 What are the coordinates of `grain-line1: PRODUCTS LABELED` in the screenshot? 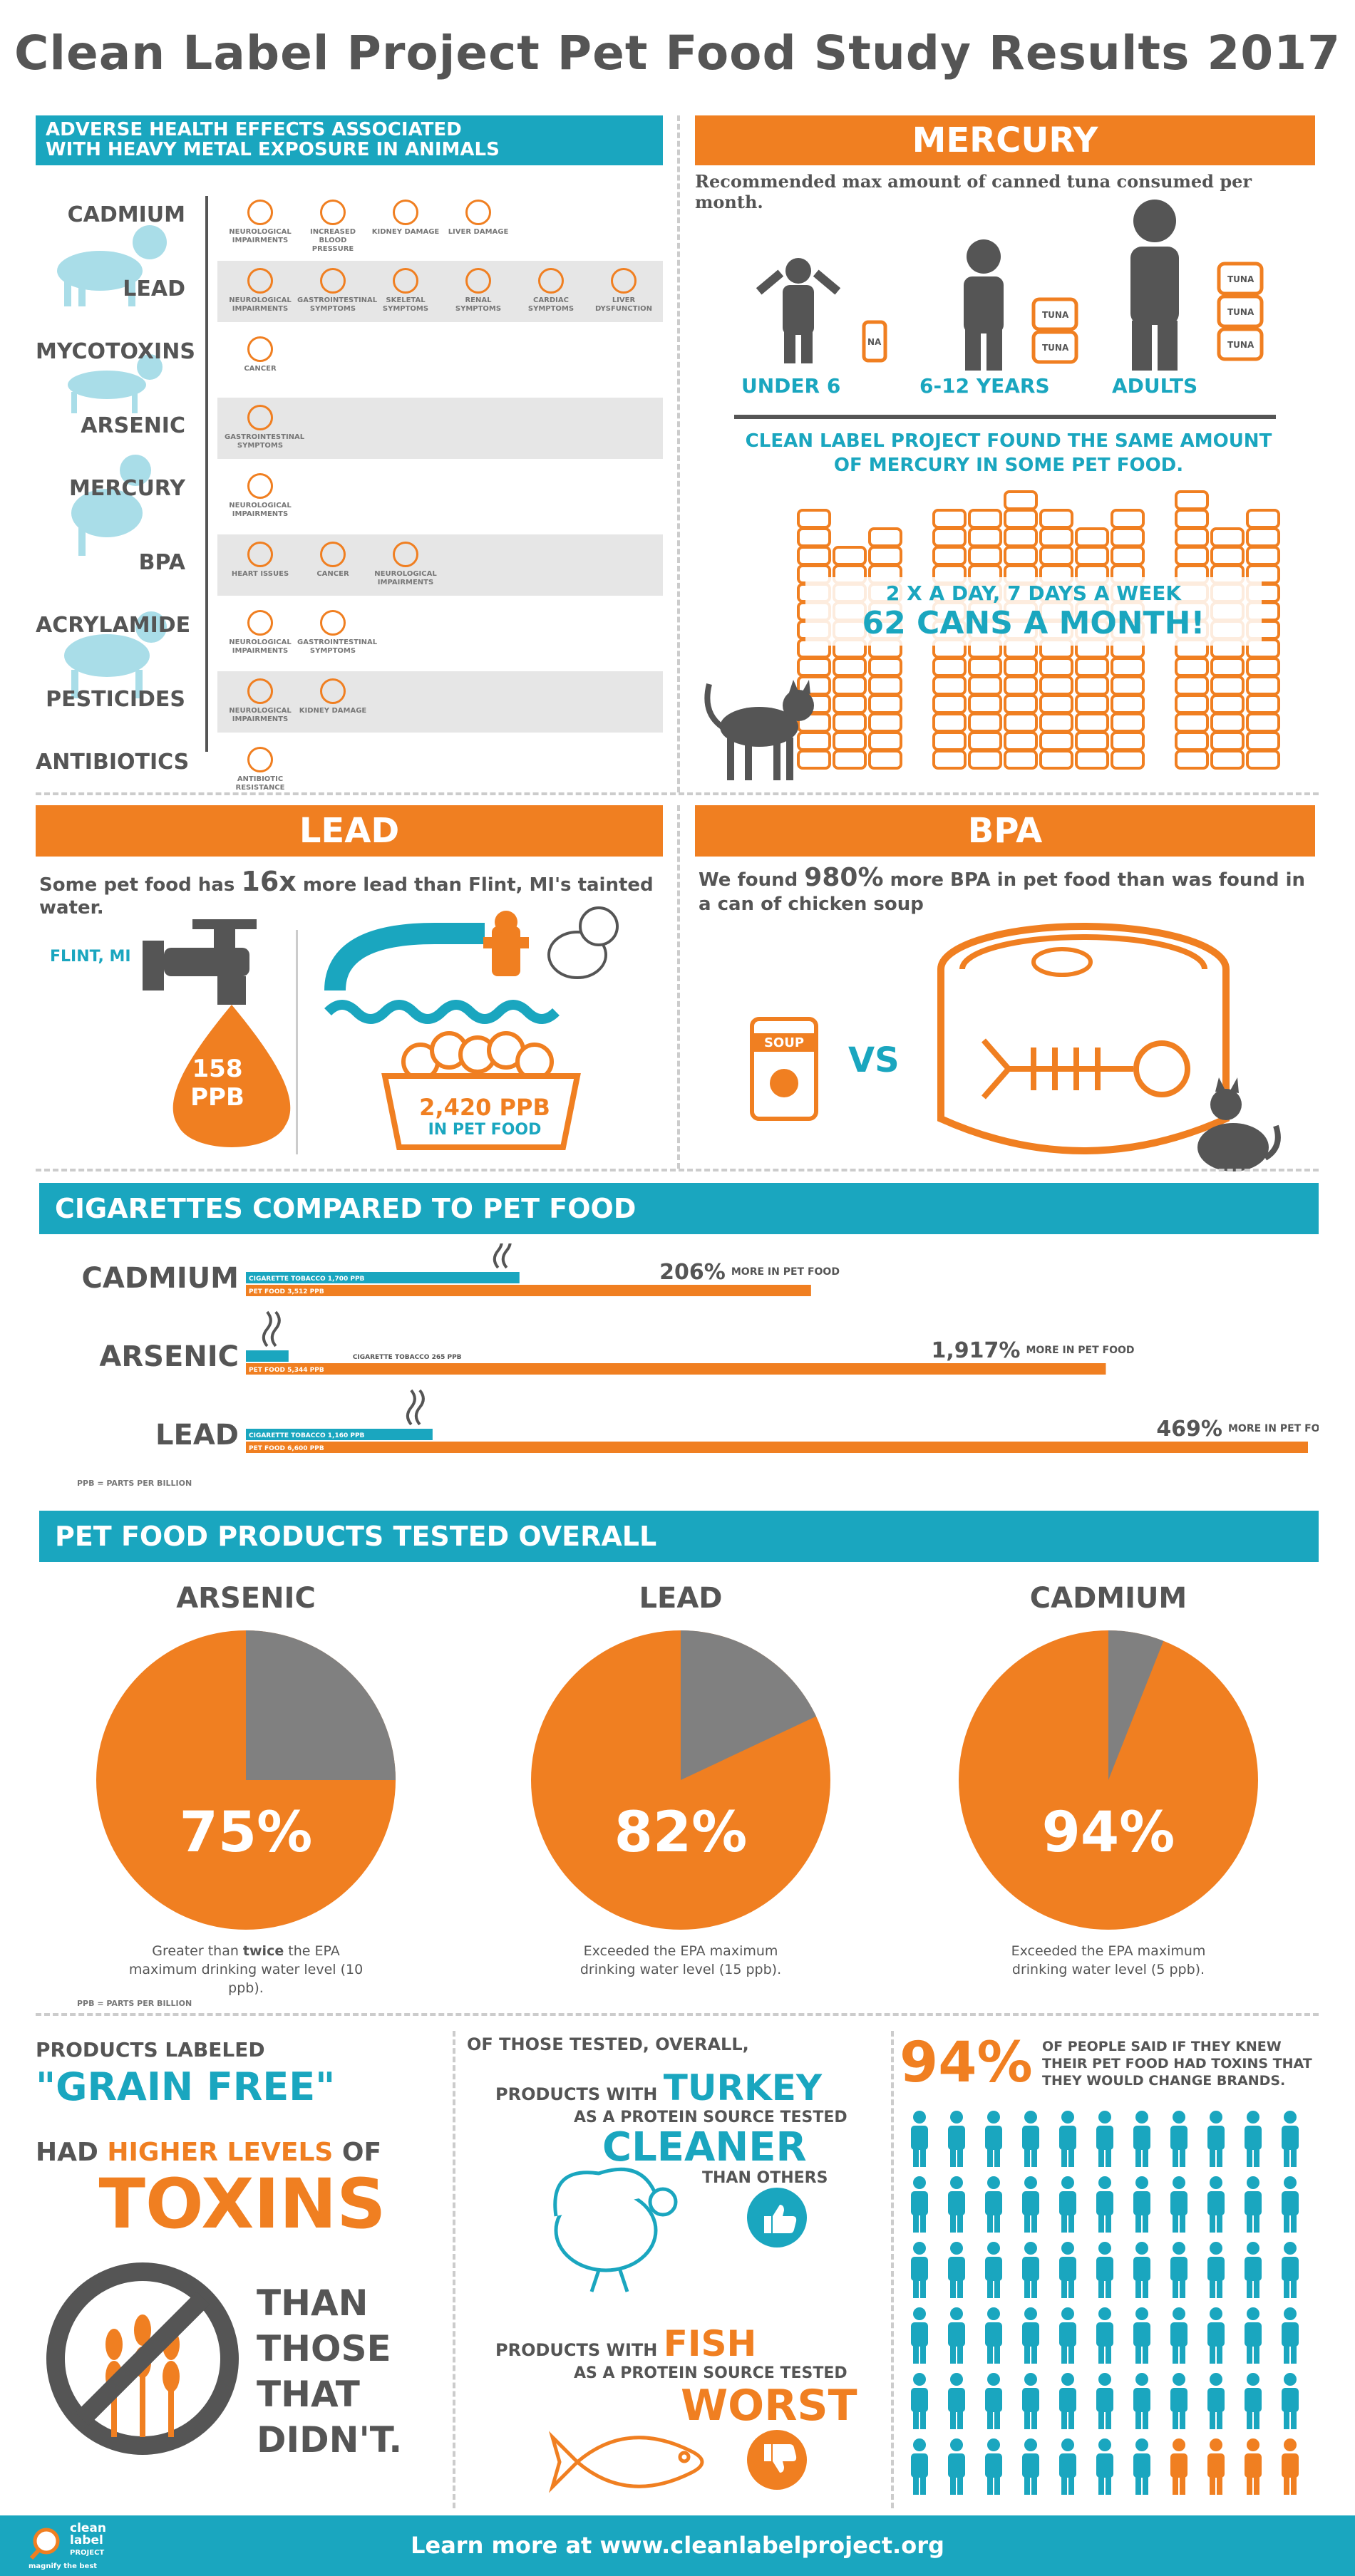 It's located at (151, 2050).